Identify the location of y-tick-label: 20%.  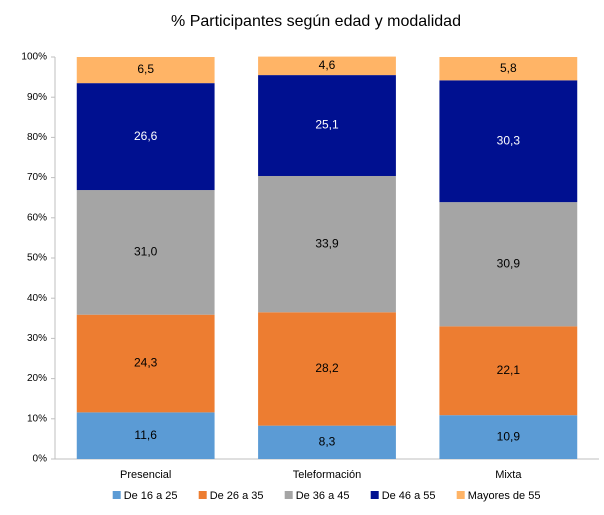
(37, 378).